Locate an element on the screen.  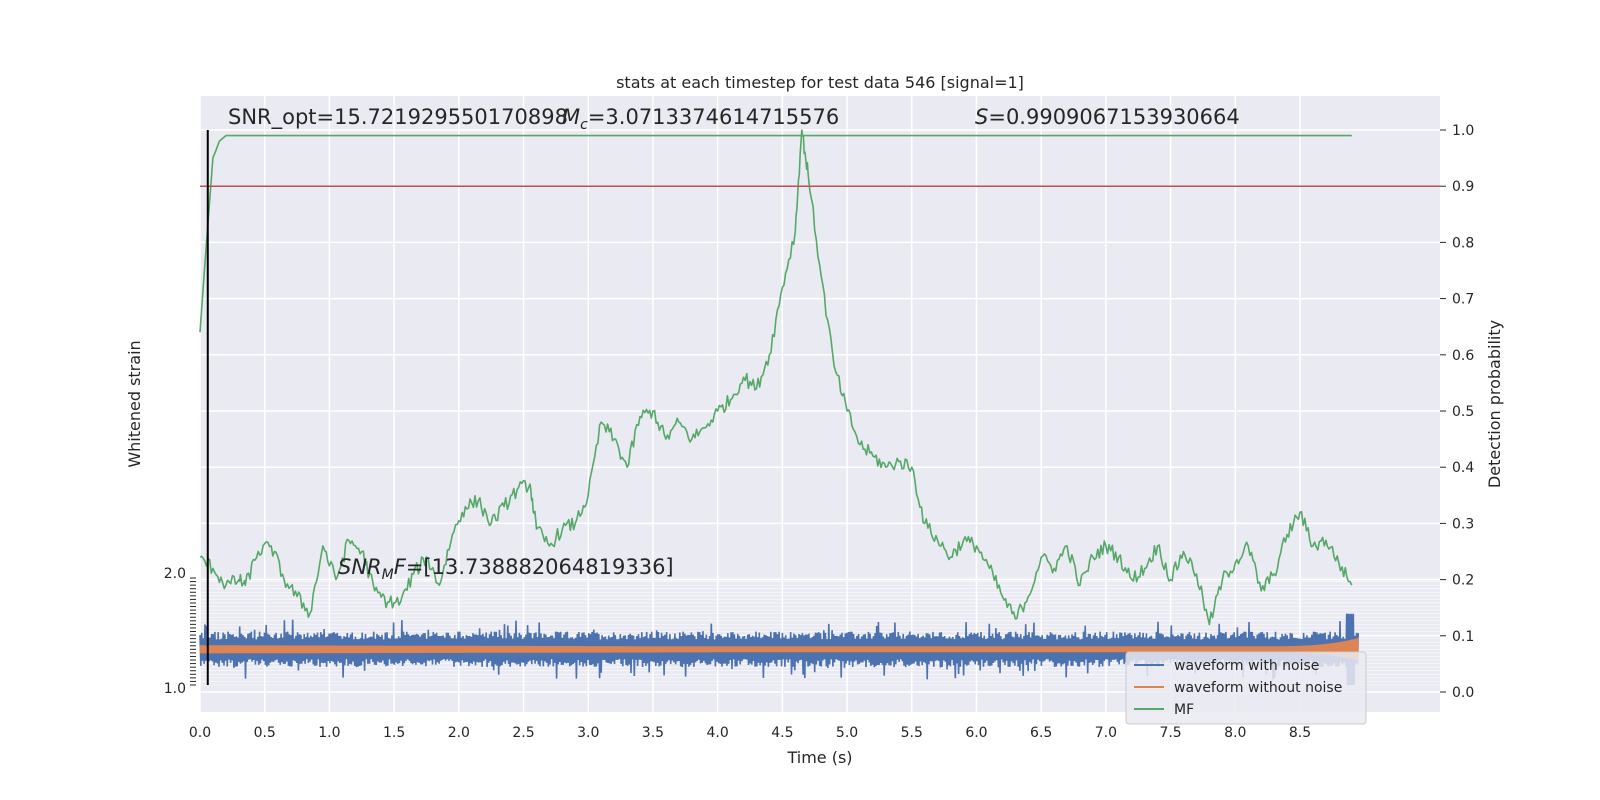
annotation-snr-mf-subscript: M is located at coordinates (388, 575).